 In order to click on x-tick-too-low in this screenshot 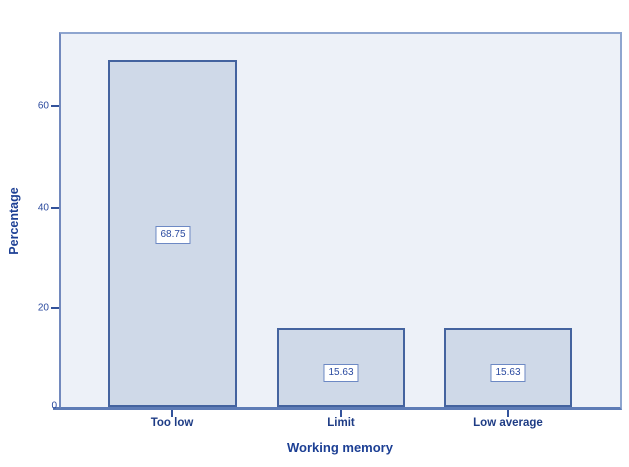, I will do `click(172, 413)`.